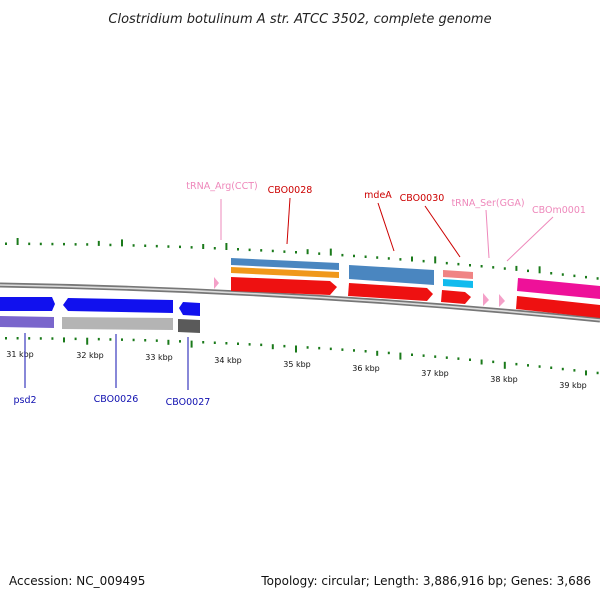 The height and width of the screenshot is (600, 600). I want to click on tick-label-36: 36 kbp, so click(366, 368).